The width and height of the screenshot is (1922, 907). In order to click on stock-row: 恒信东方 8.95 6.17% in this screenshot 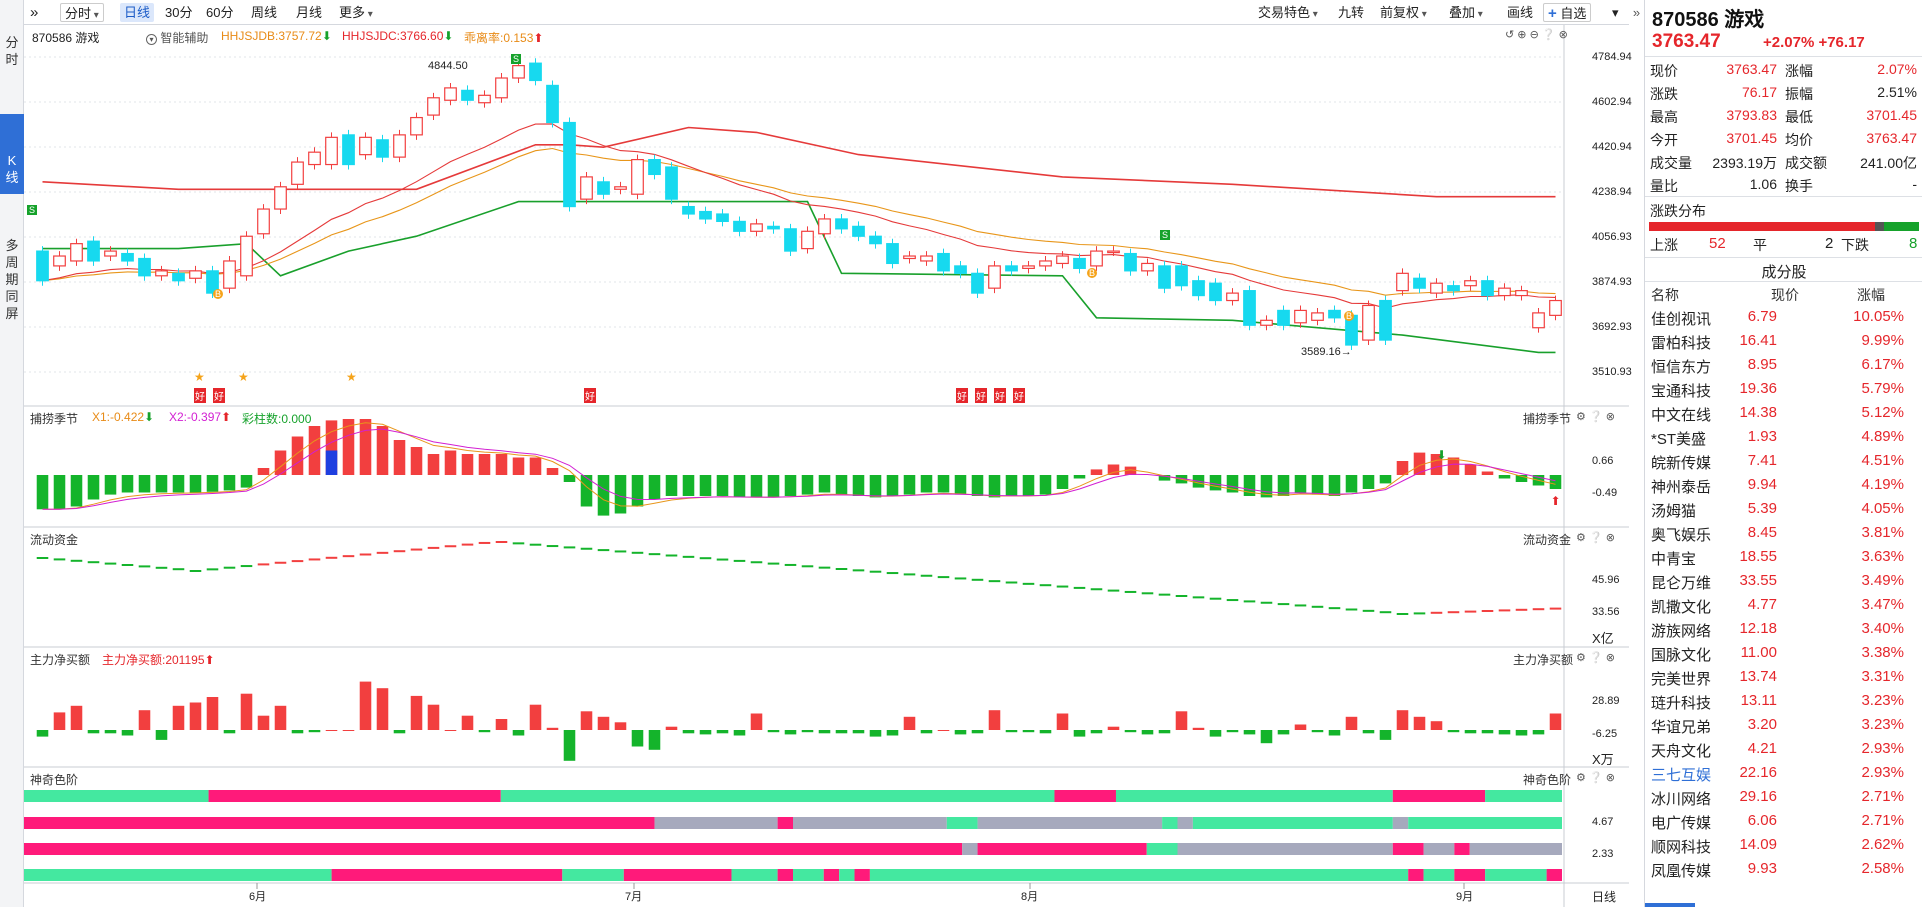, I will do `click(1783, 365)`.